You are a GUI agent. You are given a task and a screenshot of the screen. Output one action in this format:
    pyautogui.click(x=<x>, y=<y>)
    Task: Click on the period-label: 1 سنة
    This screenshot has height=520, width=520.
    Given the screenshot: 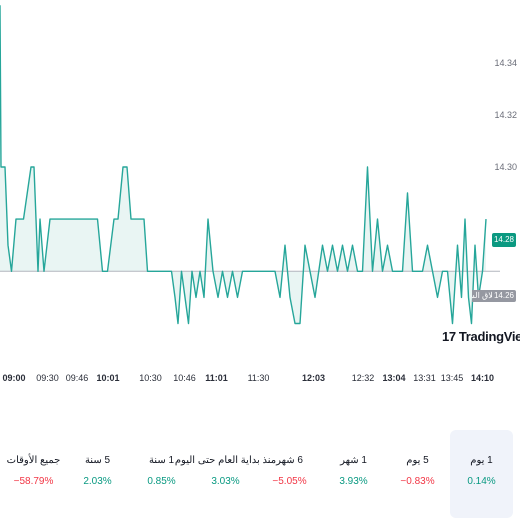 What is the action you would take?
    pyautogui.click(x=161, y=460)
    